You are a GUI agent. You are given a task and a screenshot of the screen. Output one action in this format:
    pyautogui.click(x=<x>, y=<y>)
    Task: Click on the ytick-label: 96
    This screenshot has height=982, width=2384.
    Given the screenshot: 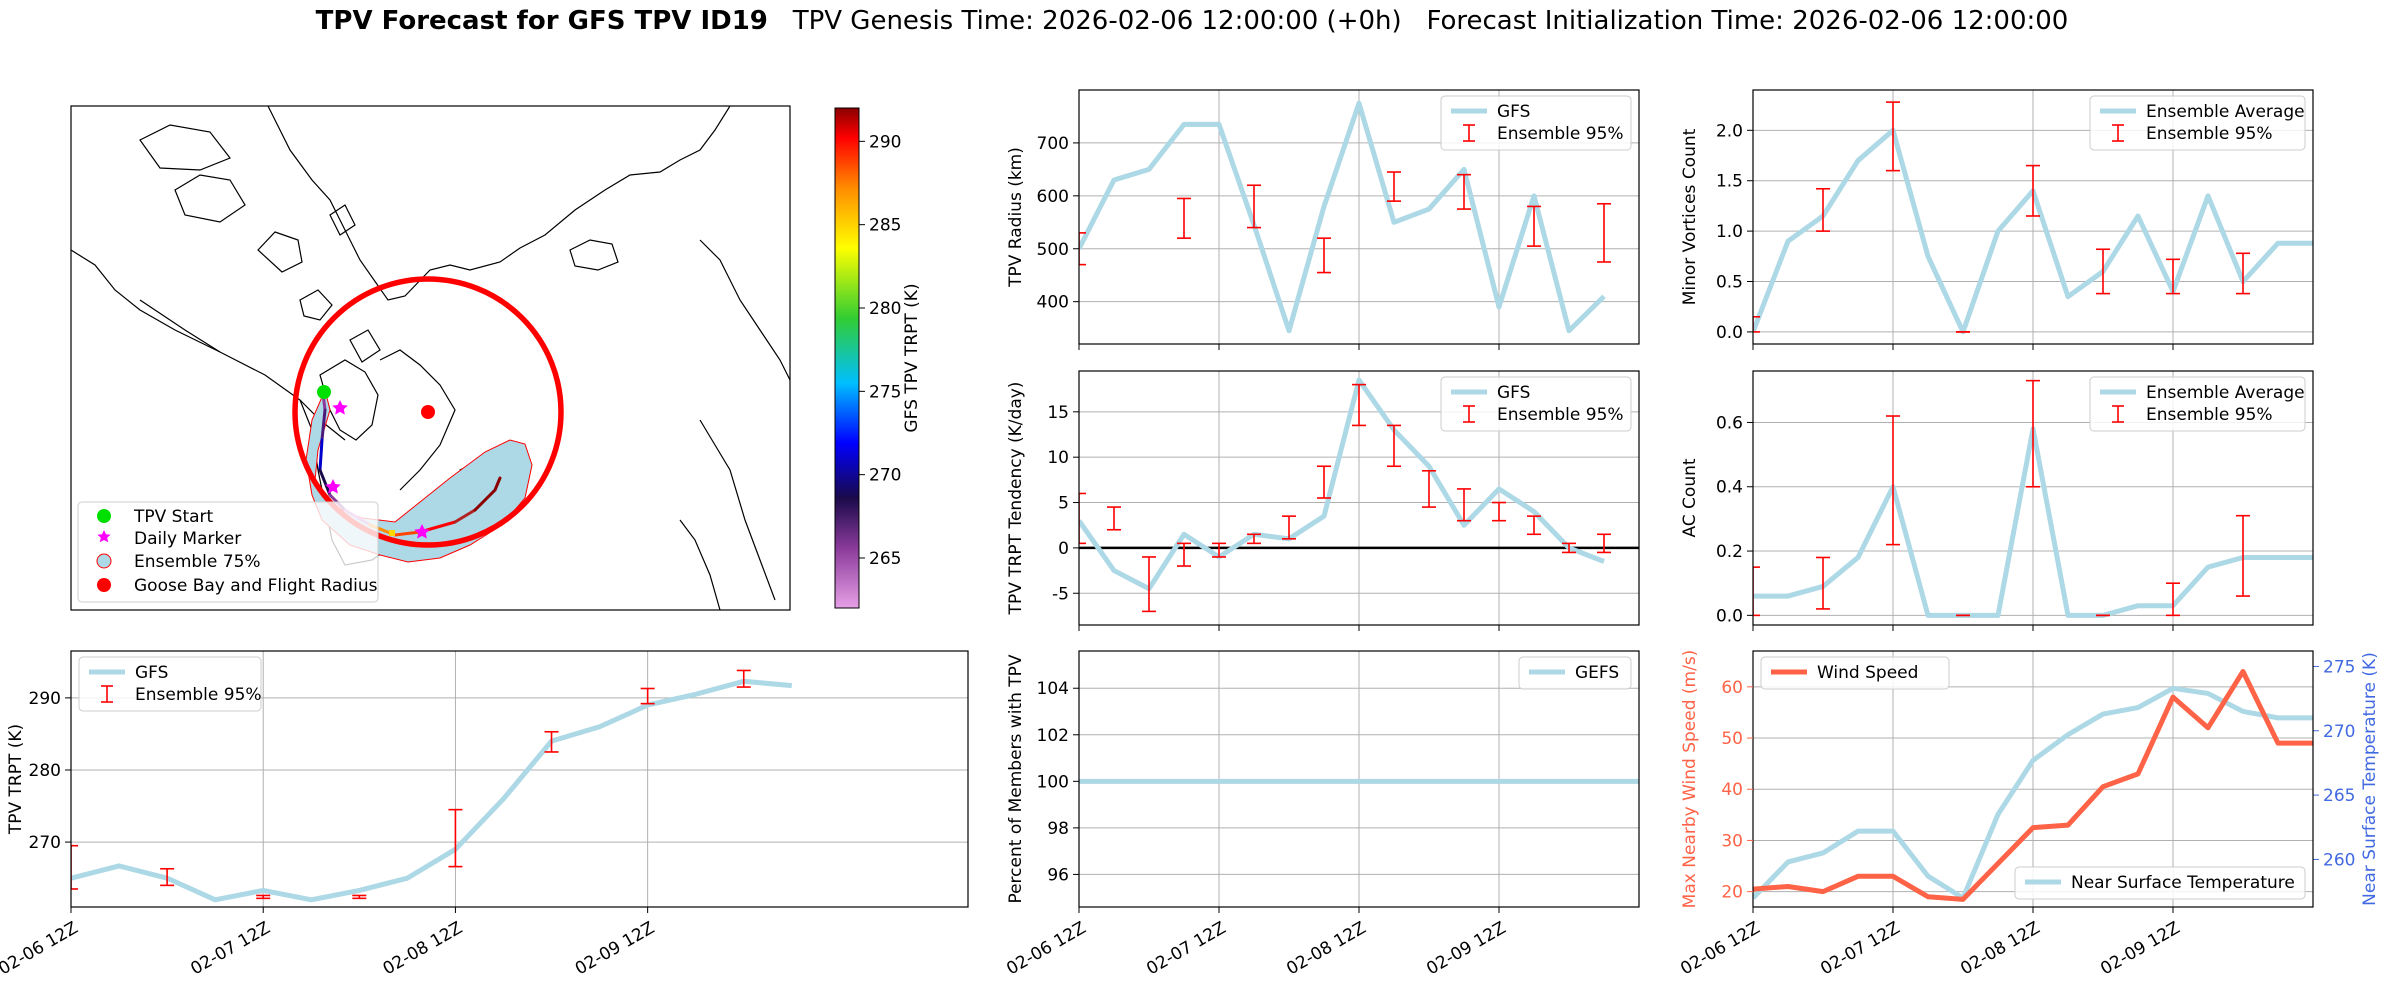 What is the action you would take?
    pyautogui.click(x=1058, y=875)
    